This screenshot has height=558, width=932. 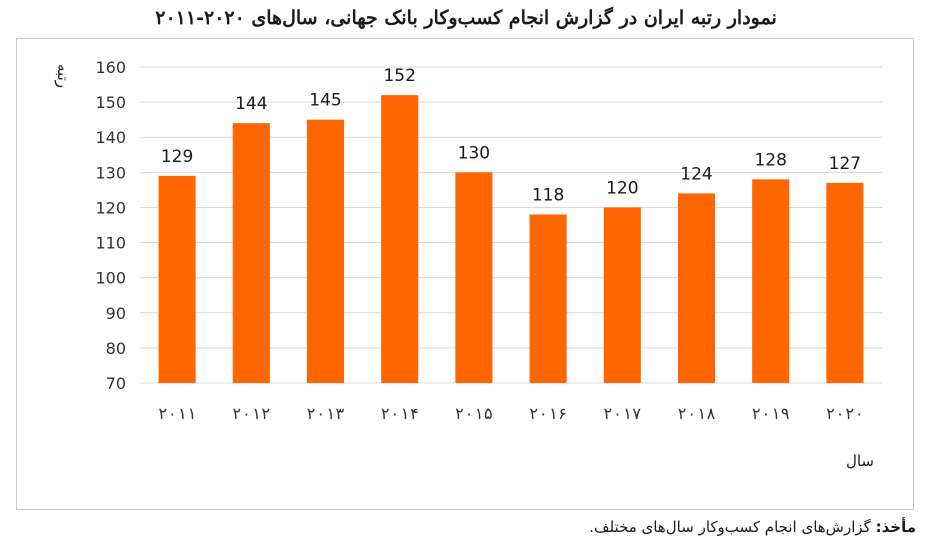 What do you see at coordinates (548, 195) in the screenshot?
I see `data-label: 118` at bounding box center [548, 195].